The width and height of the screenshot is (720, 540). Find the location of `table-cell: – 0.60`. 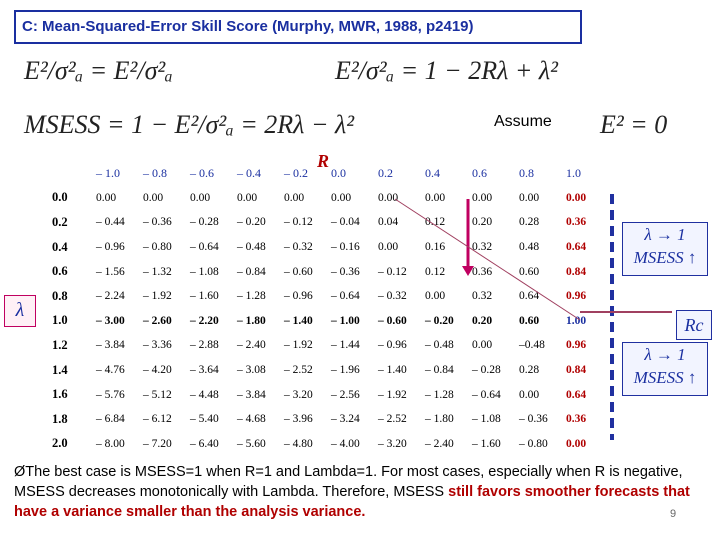

table-cell: – 0.60 is located at coordinates (298, 271).